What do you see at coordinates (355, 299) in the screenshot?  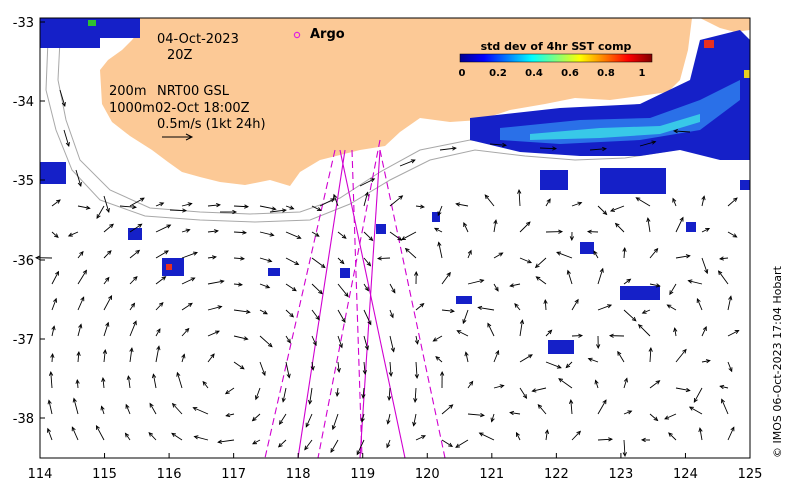 I see `satellite-tracks` at bounding box center [355, 299].